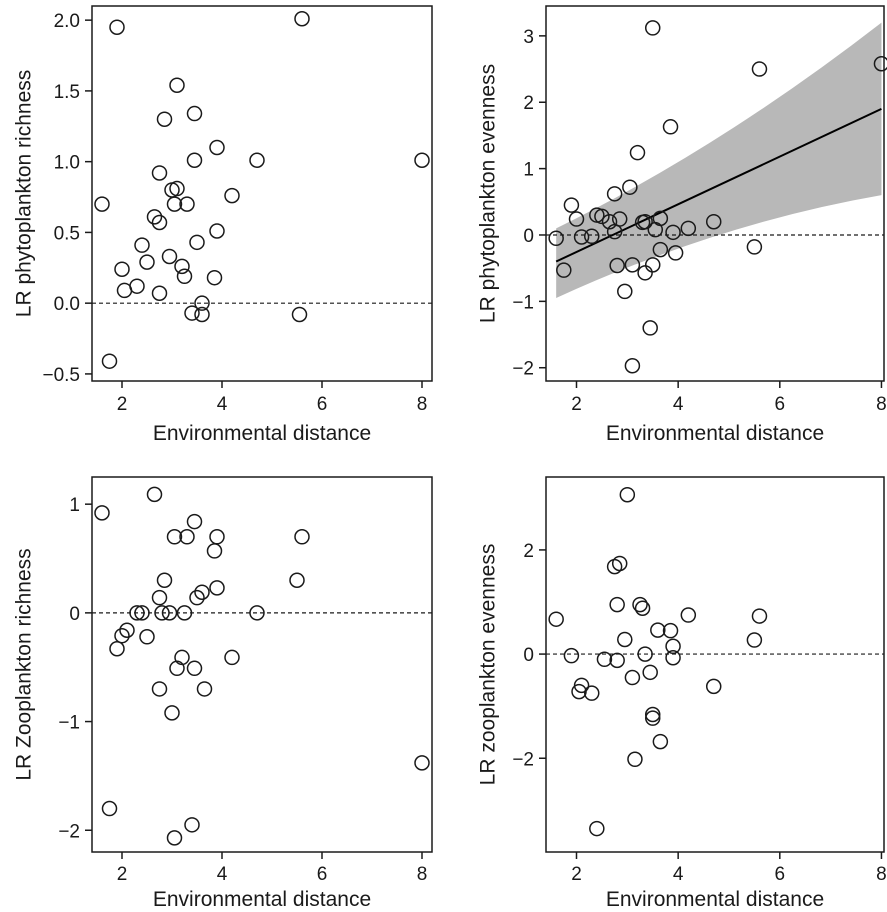  I want to click on y-tick-label: −2, so click(523, 759).